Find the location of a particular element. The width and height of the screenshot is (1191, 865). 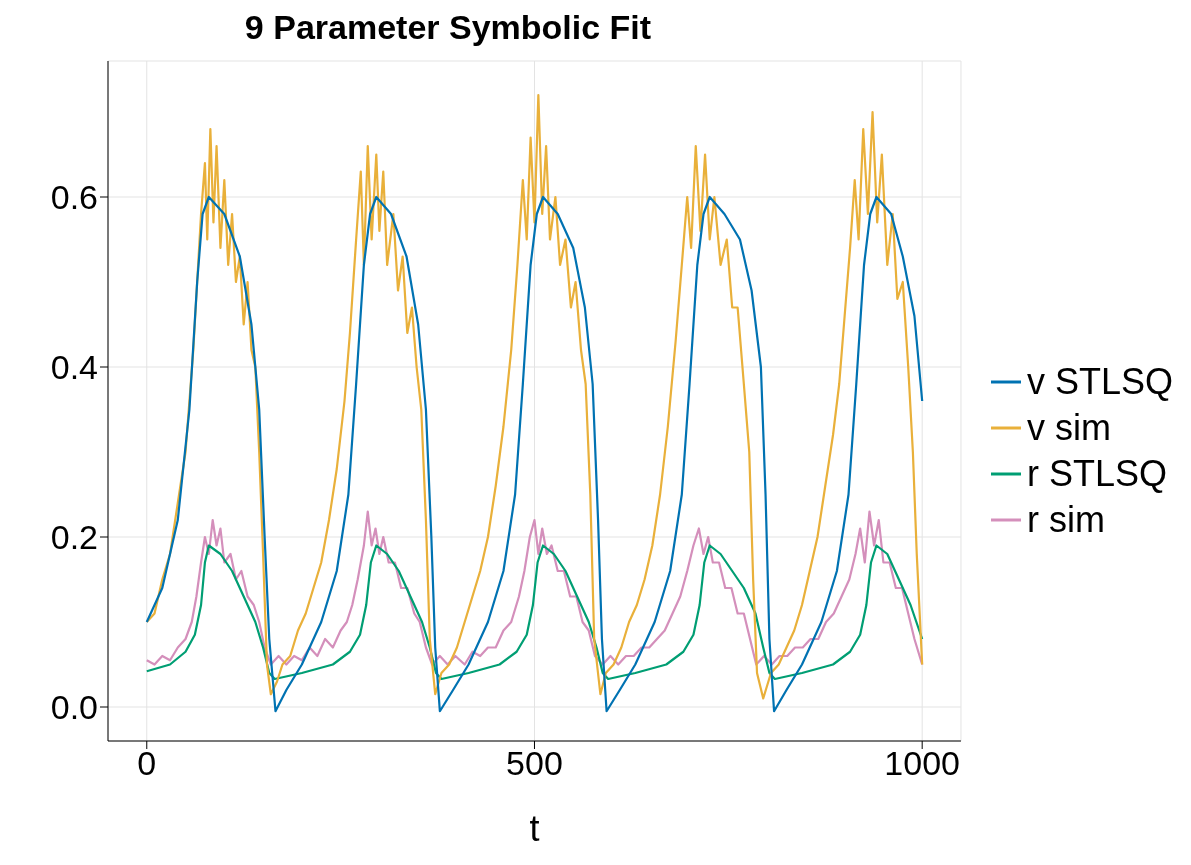

x-tick-label: 1000 is located at coordinates (922, 763).